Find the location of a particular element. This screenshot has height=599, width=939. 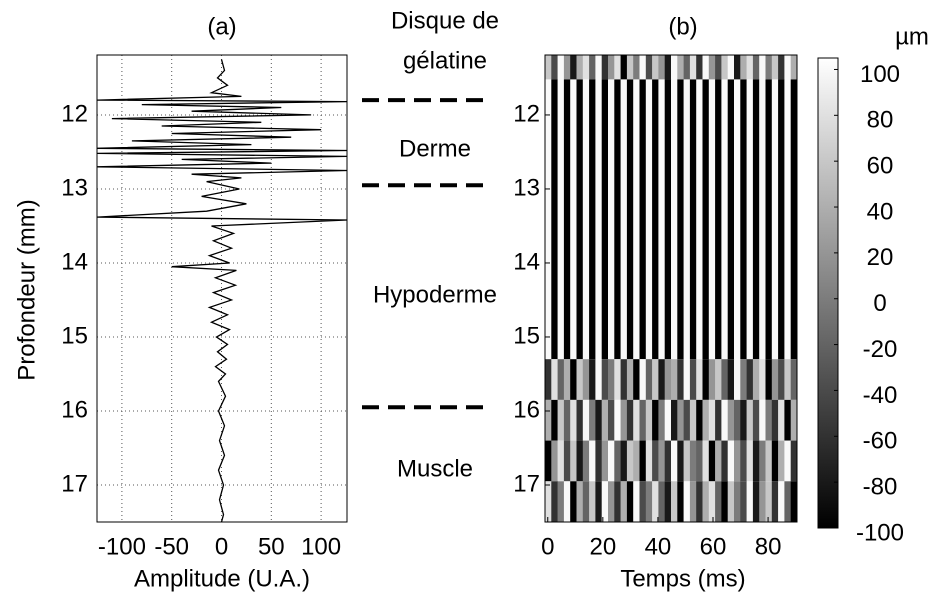

colorbar-tick-label: -20 is located at coordinates (880, 349).